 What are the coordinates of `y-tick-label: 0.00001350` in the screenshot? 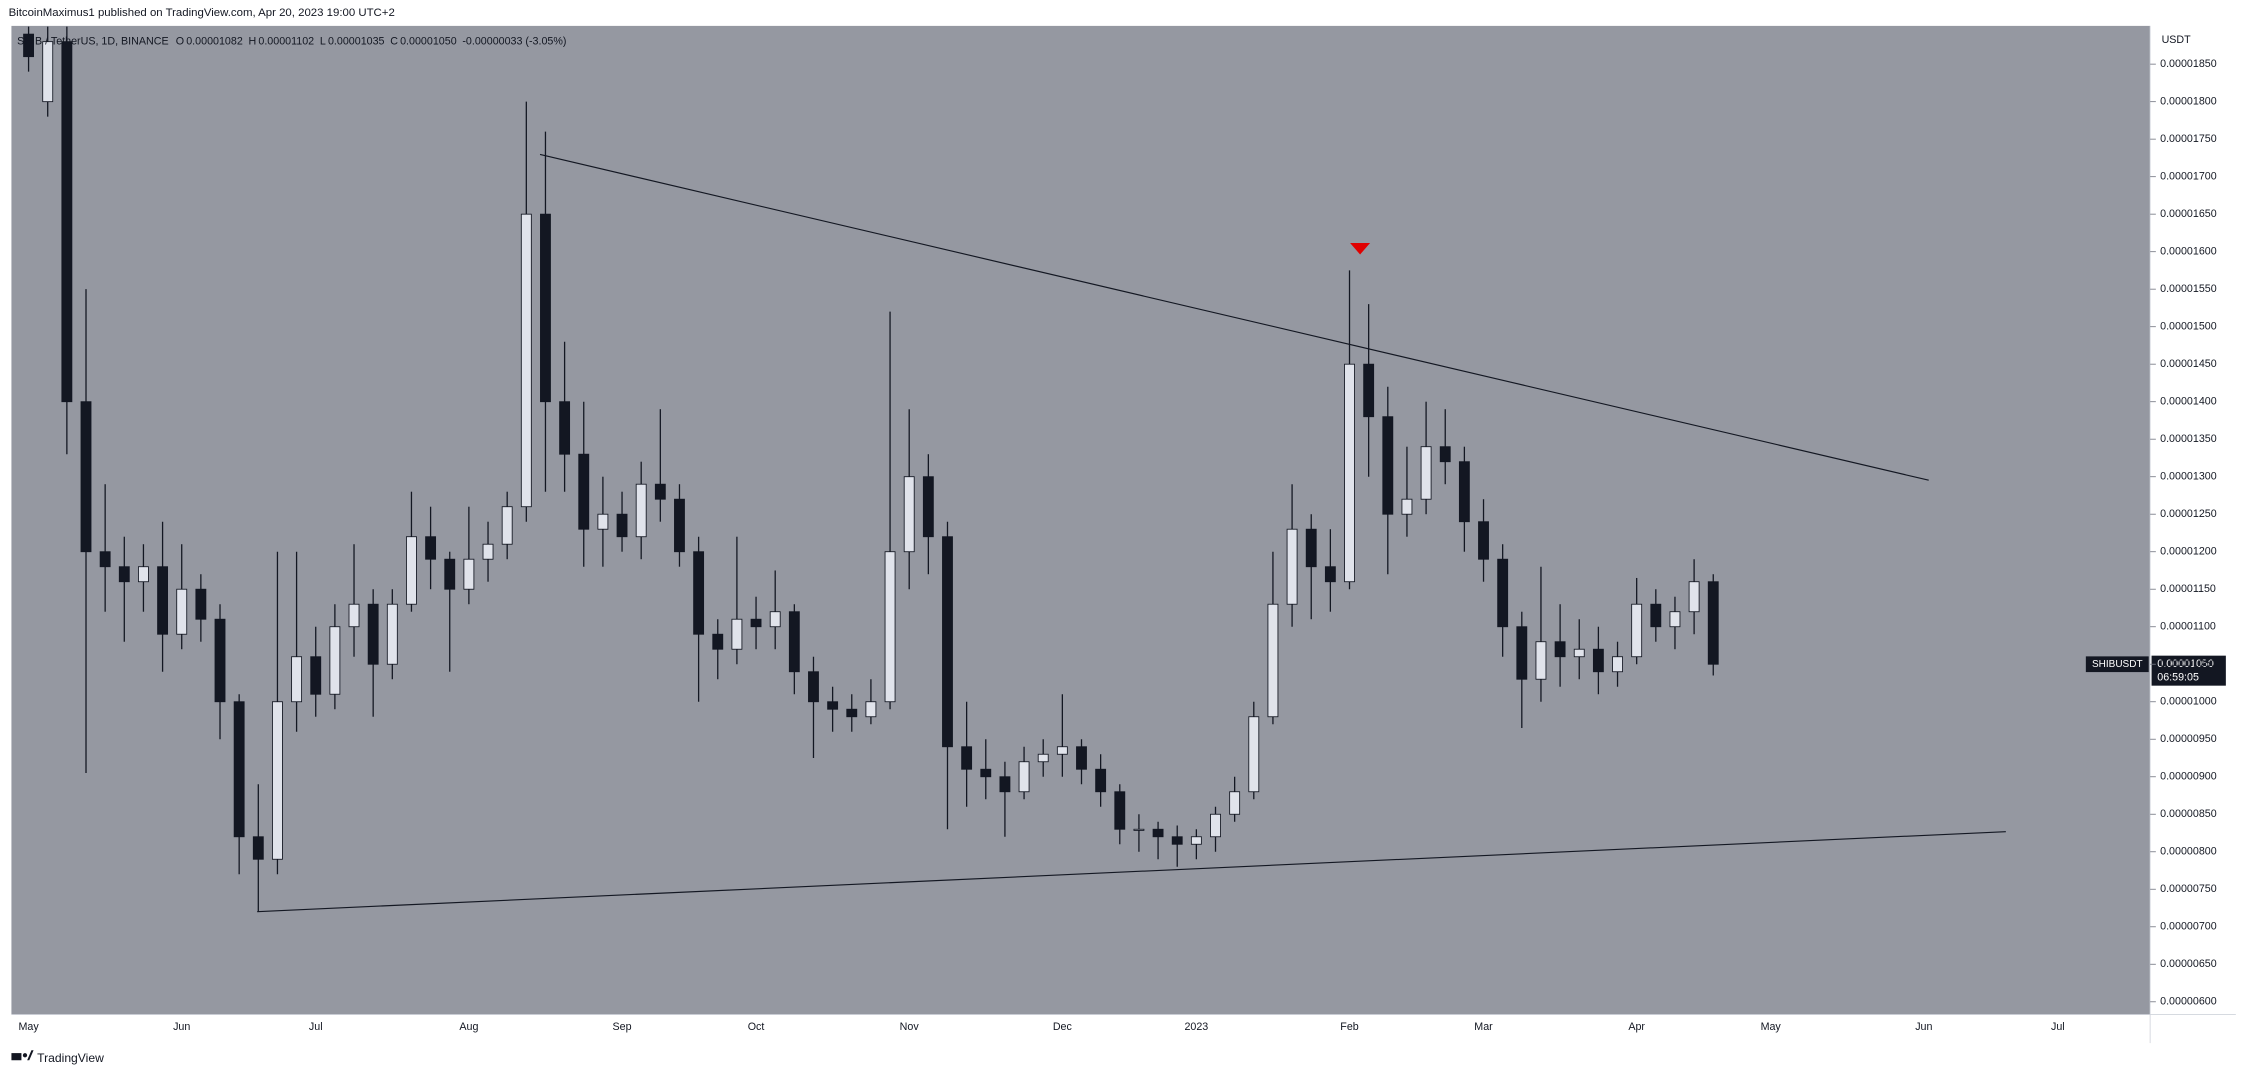 It's located at (2188, 439).